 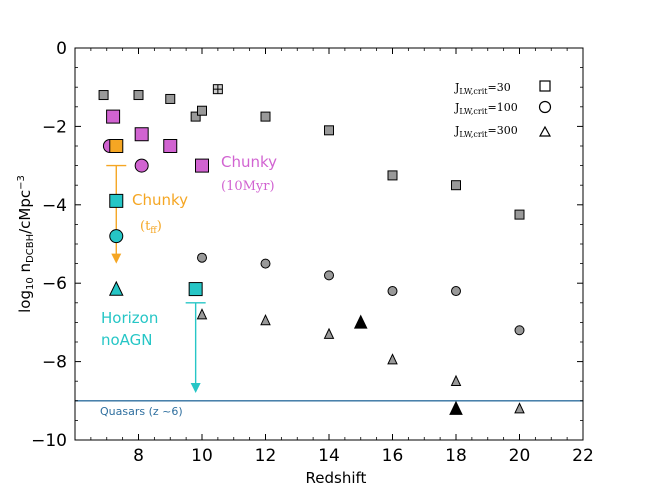 I want to click on x-tick-label: 14, so click(x=329, y=456).